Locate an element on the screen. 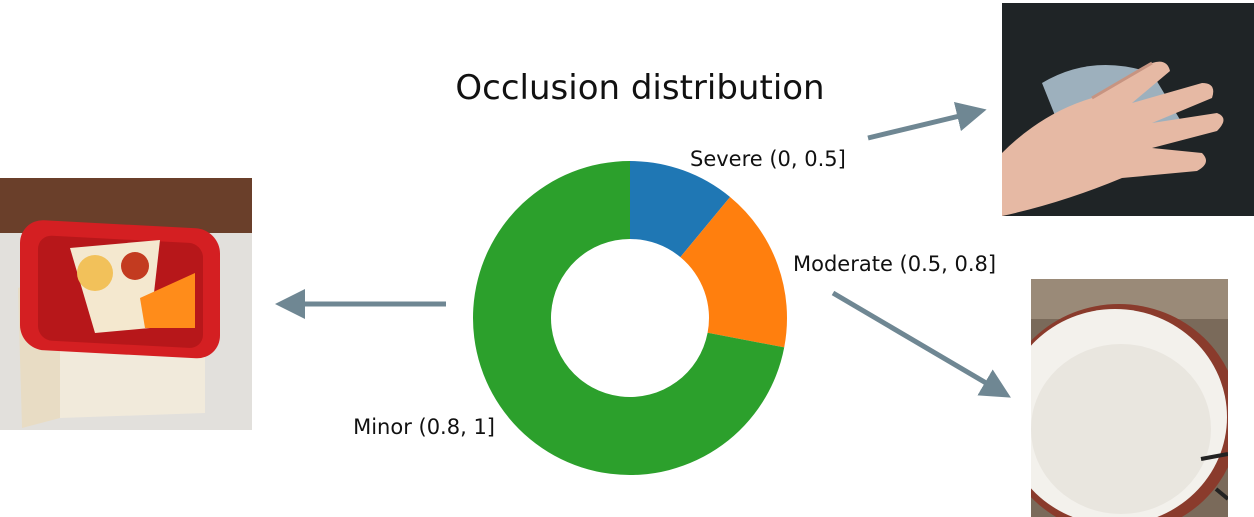 This screenshot has width=1254, height=517. label-moderate: Moderate (0.5, 0.8] is located at coordinates (894, 264).